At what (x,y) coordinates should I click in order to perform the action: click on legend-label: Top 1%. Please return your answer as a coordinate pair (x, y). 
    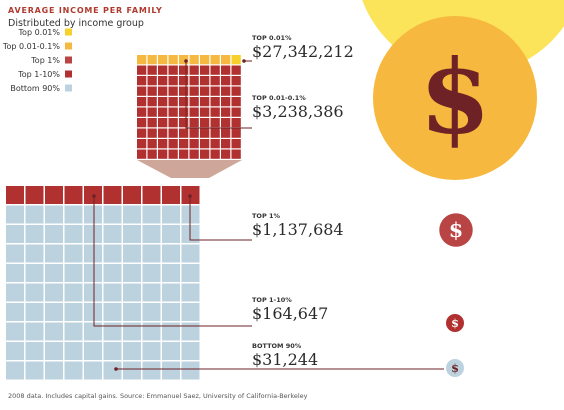
    Looking at the image, I should click on (45, 60).